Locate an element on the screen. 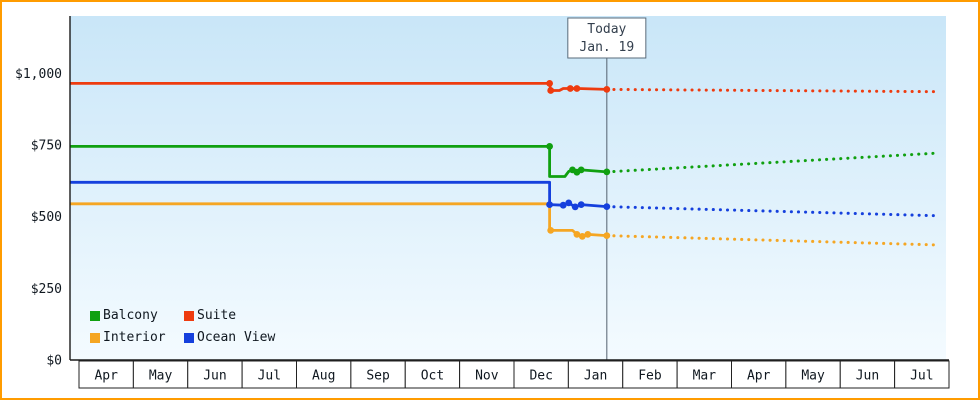 The width and height of the screenshot is (980, 400). today-label-line1: Today is located at coordinates (606, 29).